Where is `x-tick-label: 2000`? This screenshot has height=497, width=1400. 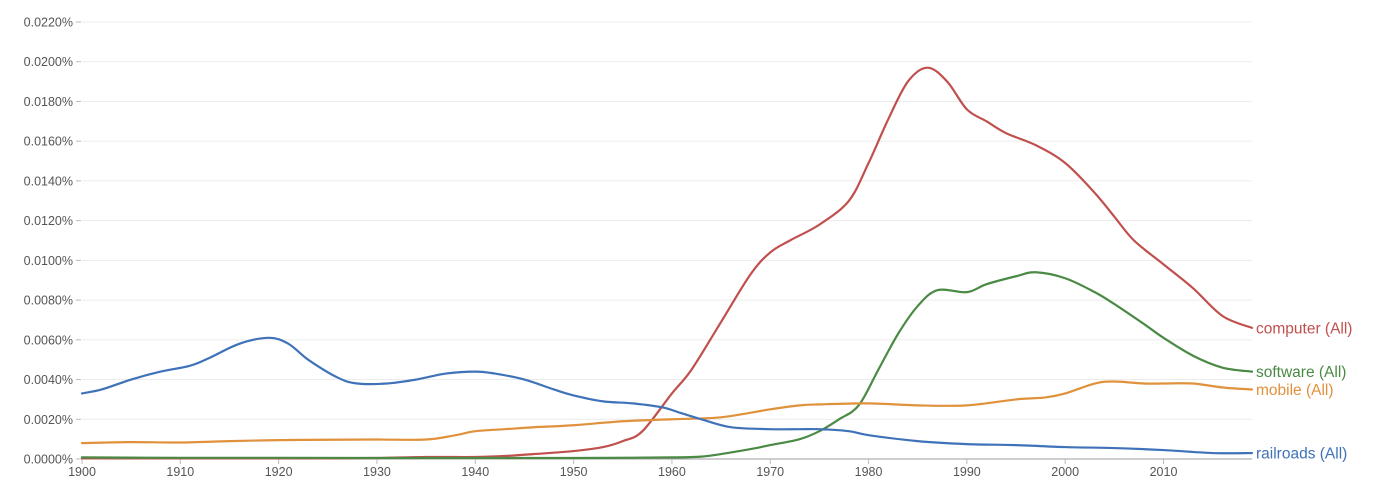
x-tick-label: 2000 is located at coordinates (1065, 472).